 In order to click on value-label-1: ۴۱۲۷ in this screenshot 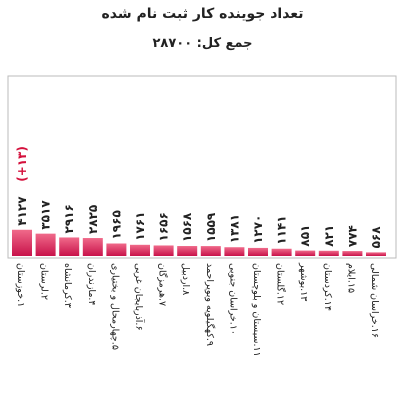, I will do `click(22, 211)`.